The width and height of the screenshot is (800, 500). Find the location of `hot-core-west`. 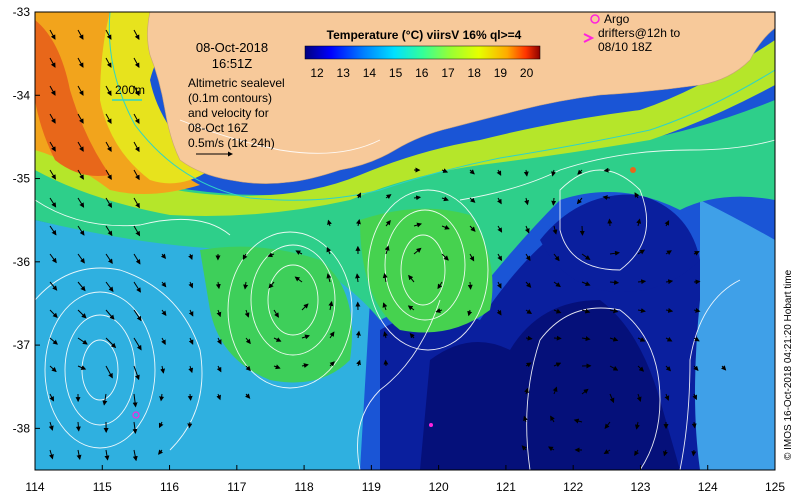

hot-core-west is located at coordinates (72, 98).